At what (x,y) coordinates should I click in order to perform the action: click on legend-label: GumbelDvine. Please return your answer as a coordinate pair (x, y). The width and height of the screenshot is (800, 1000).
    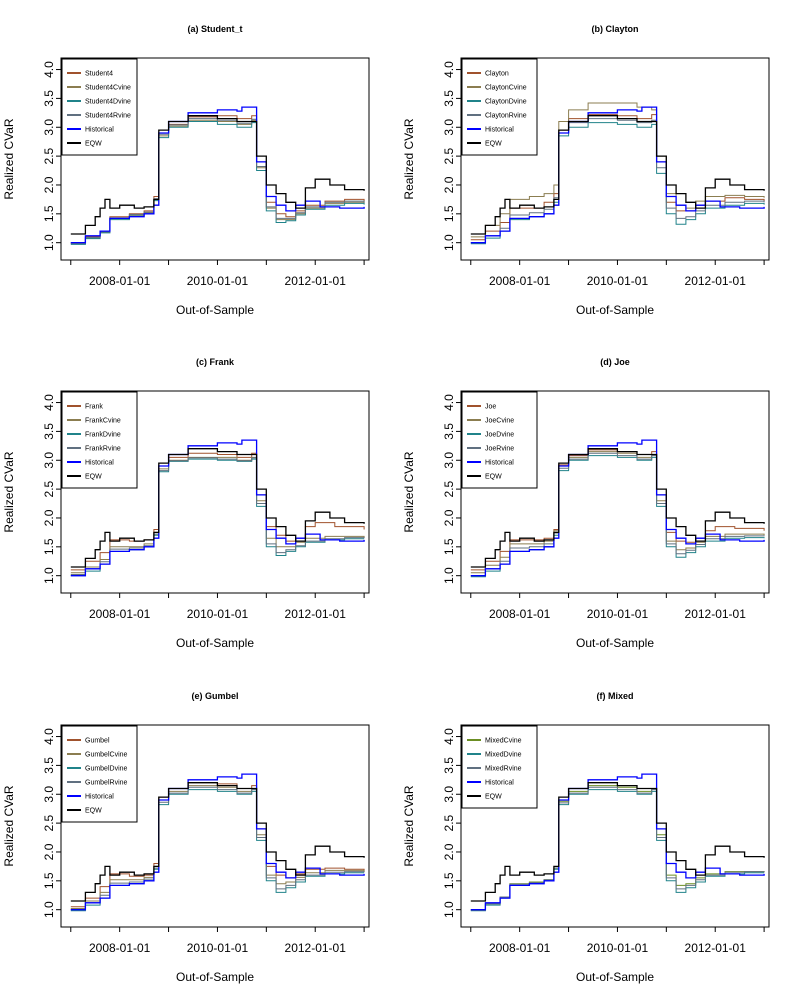
    Looking at the image, I should click on (106, 769).